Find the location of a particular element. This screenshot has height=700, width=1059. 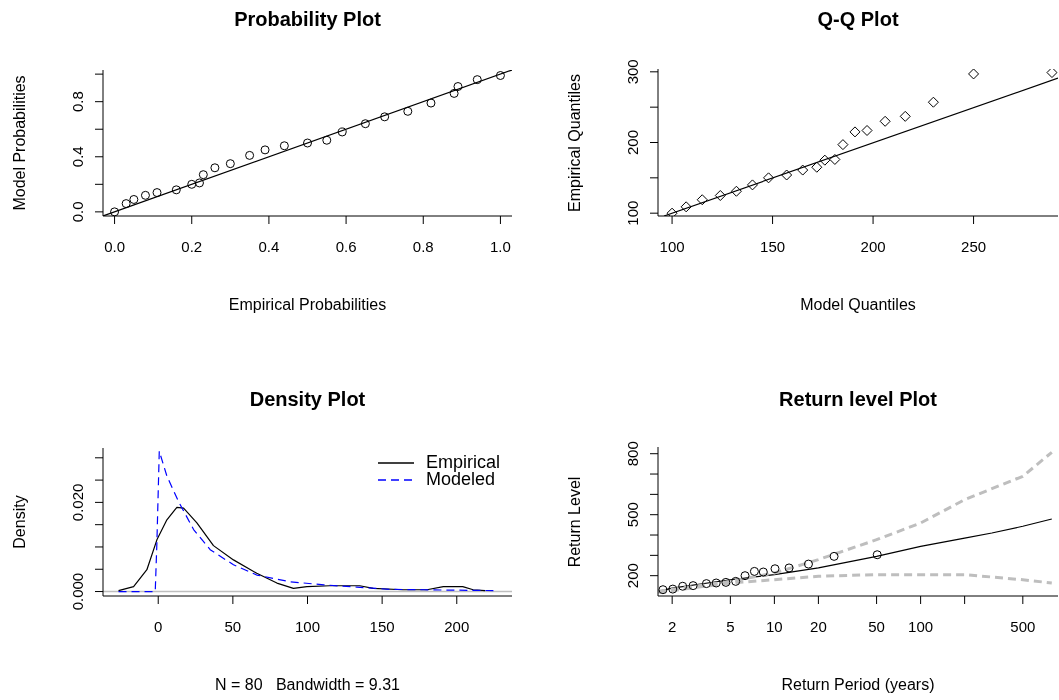

y-tick-label: 0.8 is located at coordinates (77, 102).